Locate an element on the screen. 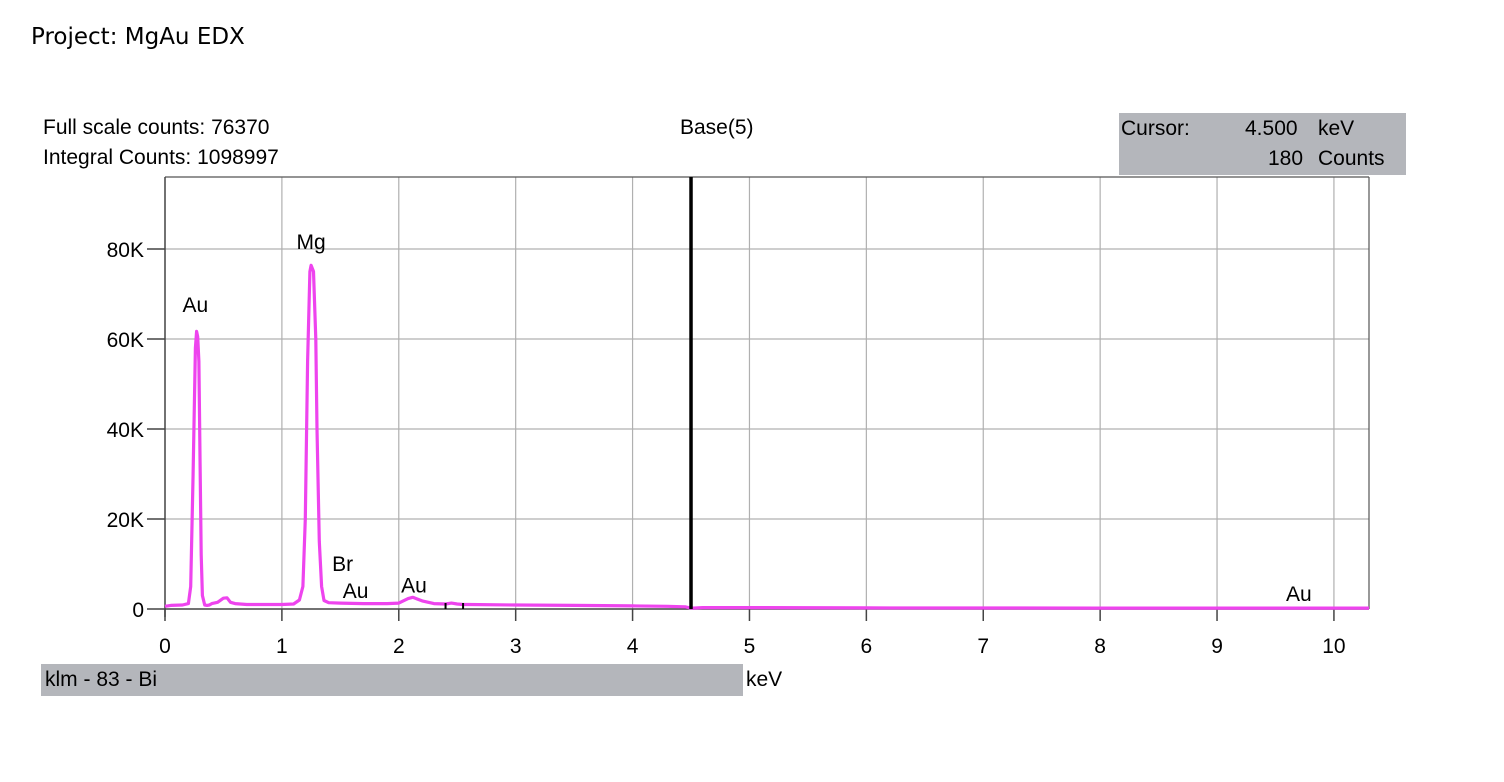  x-tick-label: 5 is located at coordinates (750, 646).